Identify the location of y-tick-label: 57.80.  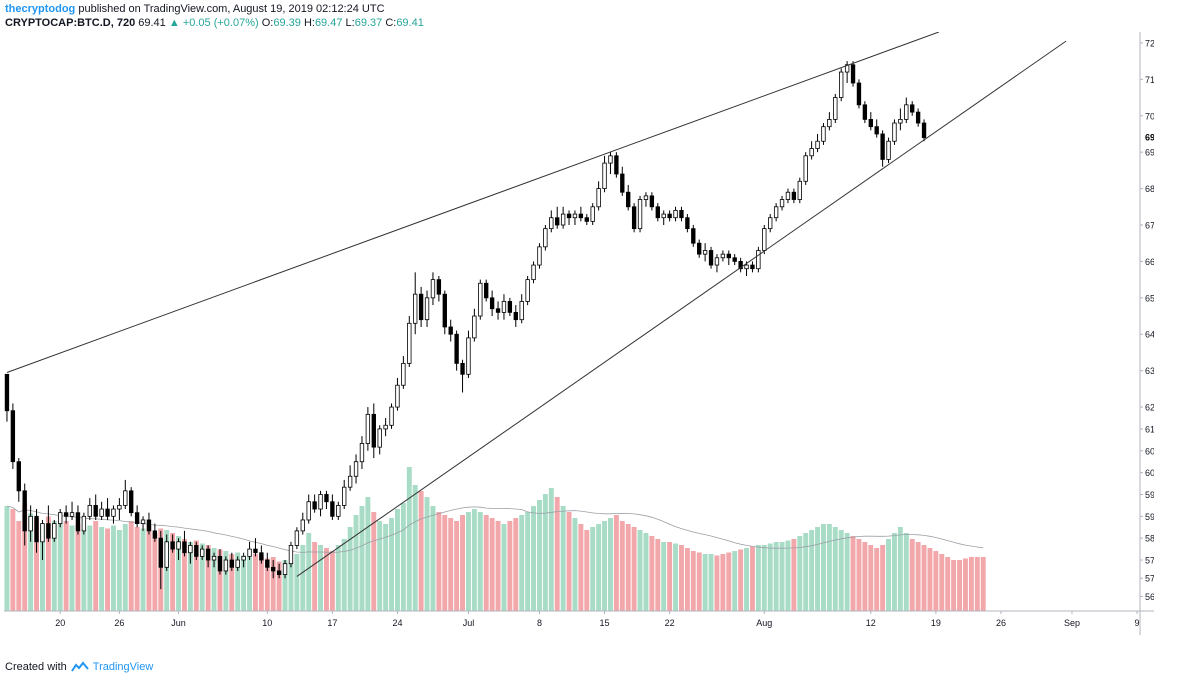
(1149, 561).